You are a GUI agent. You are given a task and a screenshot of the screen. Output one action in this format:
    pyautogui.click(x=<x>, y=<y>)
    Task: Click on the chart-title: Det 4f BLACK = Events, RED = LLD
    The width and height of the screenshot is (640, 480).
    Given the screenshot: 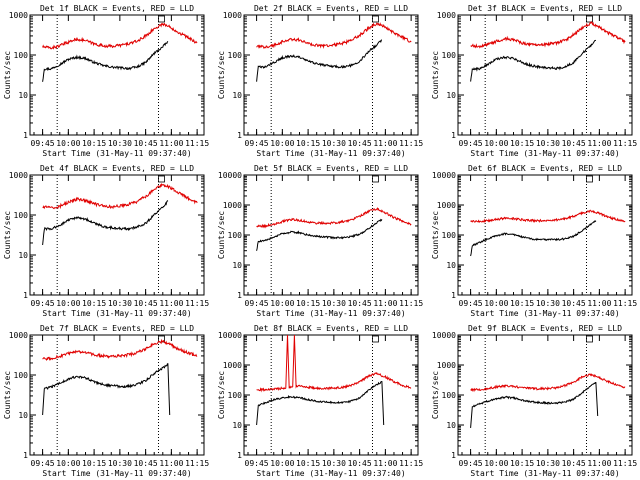 What is the action you would take?
    pyautogui.click(x=117, y=168)
    